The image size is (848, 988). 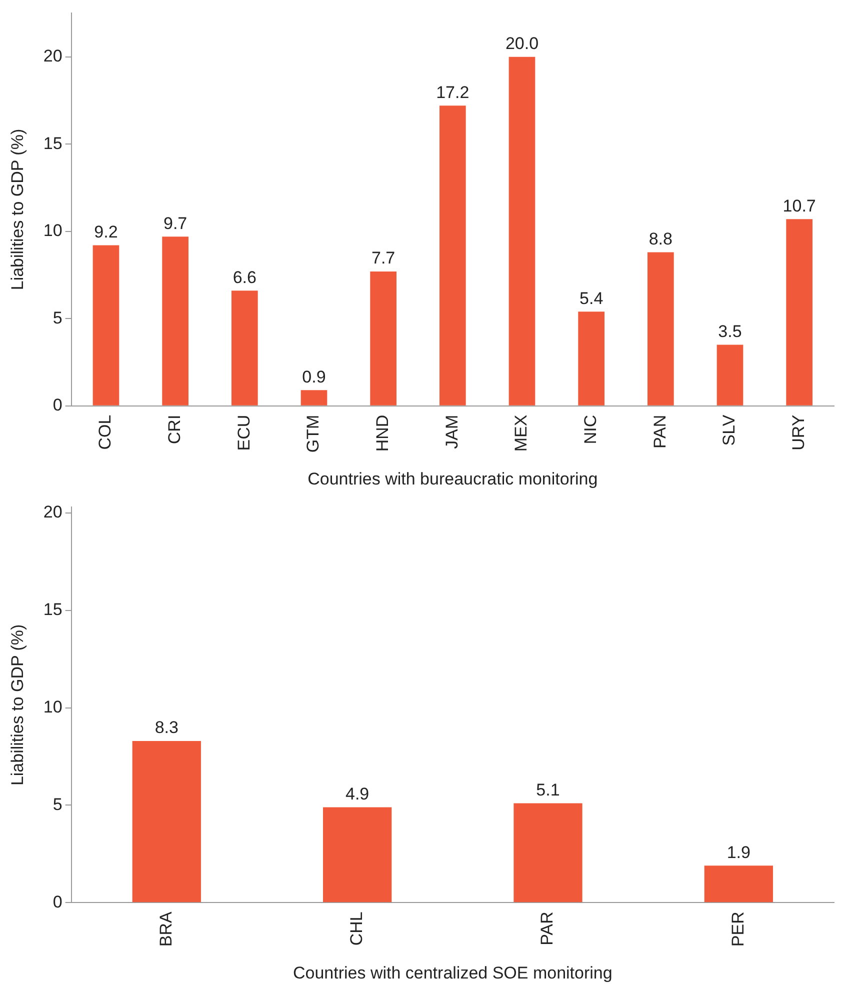 I want to click on data-label: 3.5, so click(x=730, y=331).